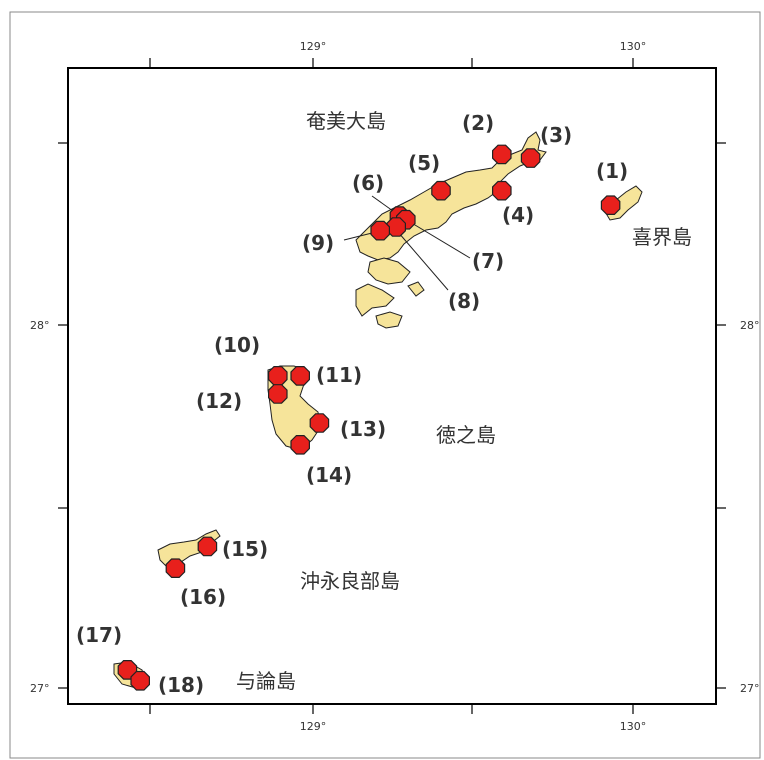 The height and width of the screenshot is (760, 764). What do you see at coordinates (612, 171) in the screenshot?
I see `site-label-1: (1)` at bounding box center [612, 171].